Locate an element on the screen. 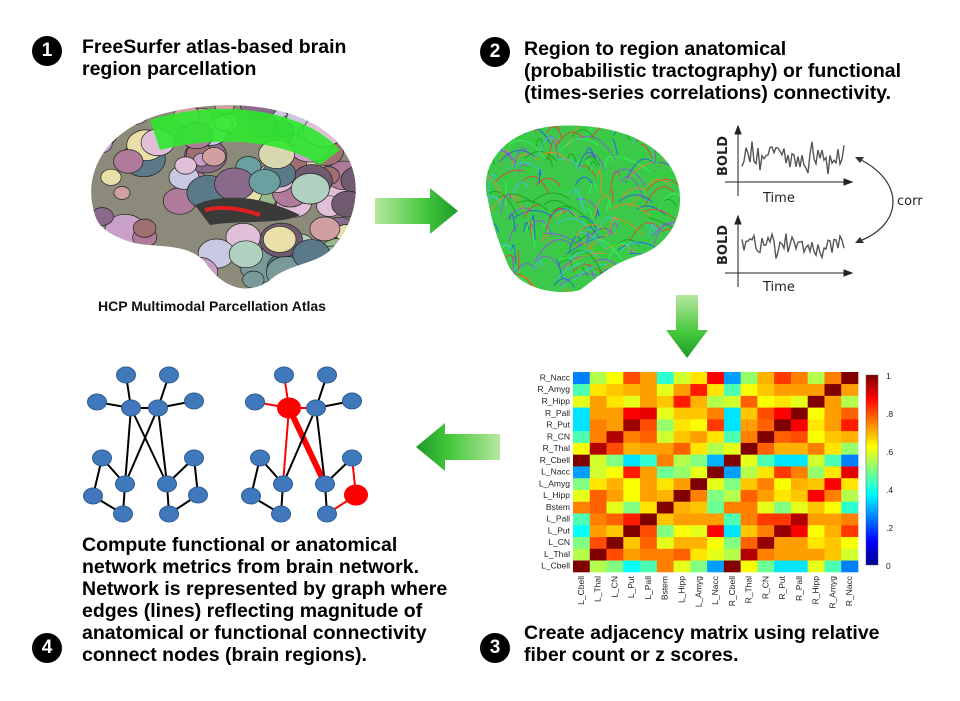 The height and width of the screenshot is (701, 960). colorbar is located at coordinates (872, 470).